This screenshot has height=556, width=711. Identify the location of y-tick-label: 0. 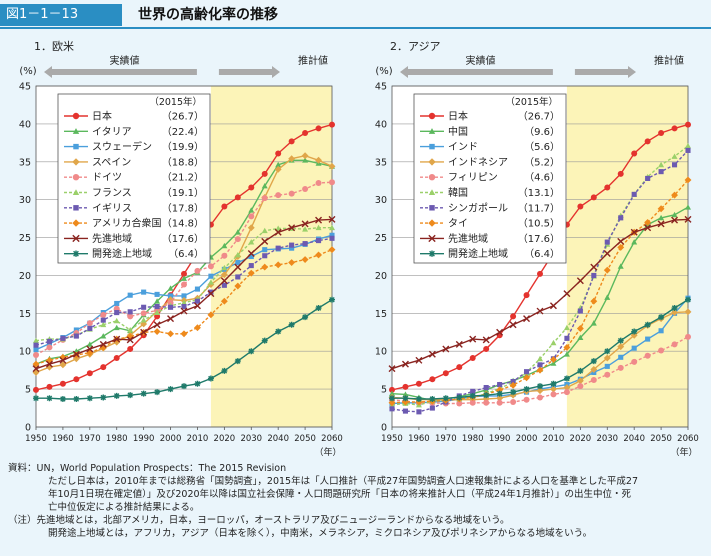
(28, 428).